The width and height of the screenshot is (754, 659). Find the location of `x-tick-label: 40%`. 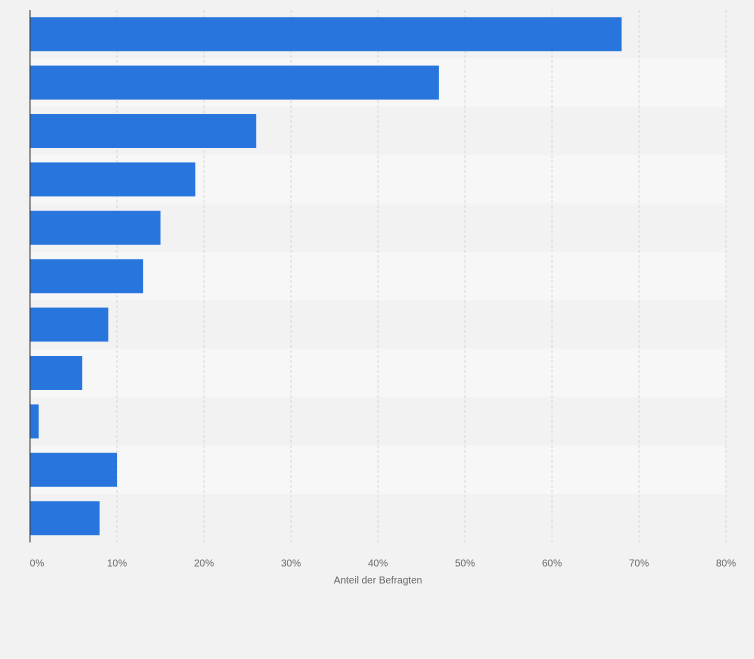

x-tick-label: 40% is located at coordinates (378, 563).